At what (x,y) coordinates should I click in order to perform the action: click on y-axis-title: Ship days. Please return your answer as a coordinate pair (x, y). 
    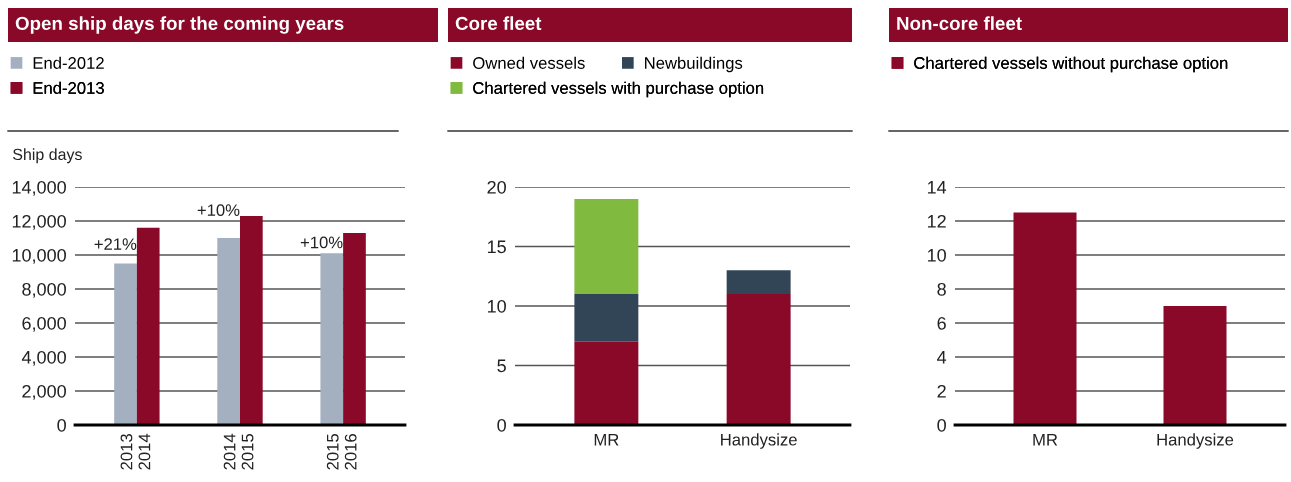
    Looking at the image, I should click on (47, 156).